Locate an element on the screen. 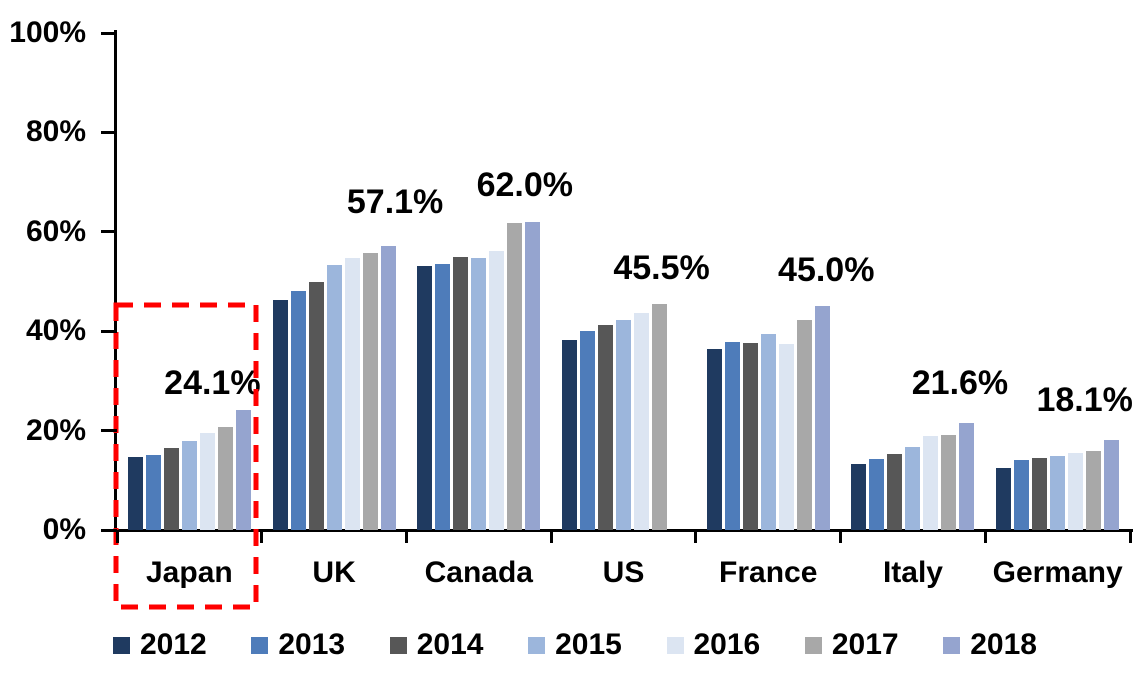  legend-swatch-2018 is located at coordinates (952, 645).